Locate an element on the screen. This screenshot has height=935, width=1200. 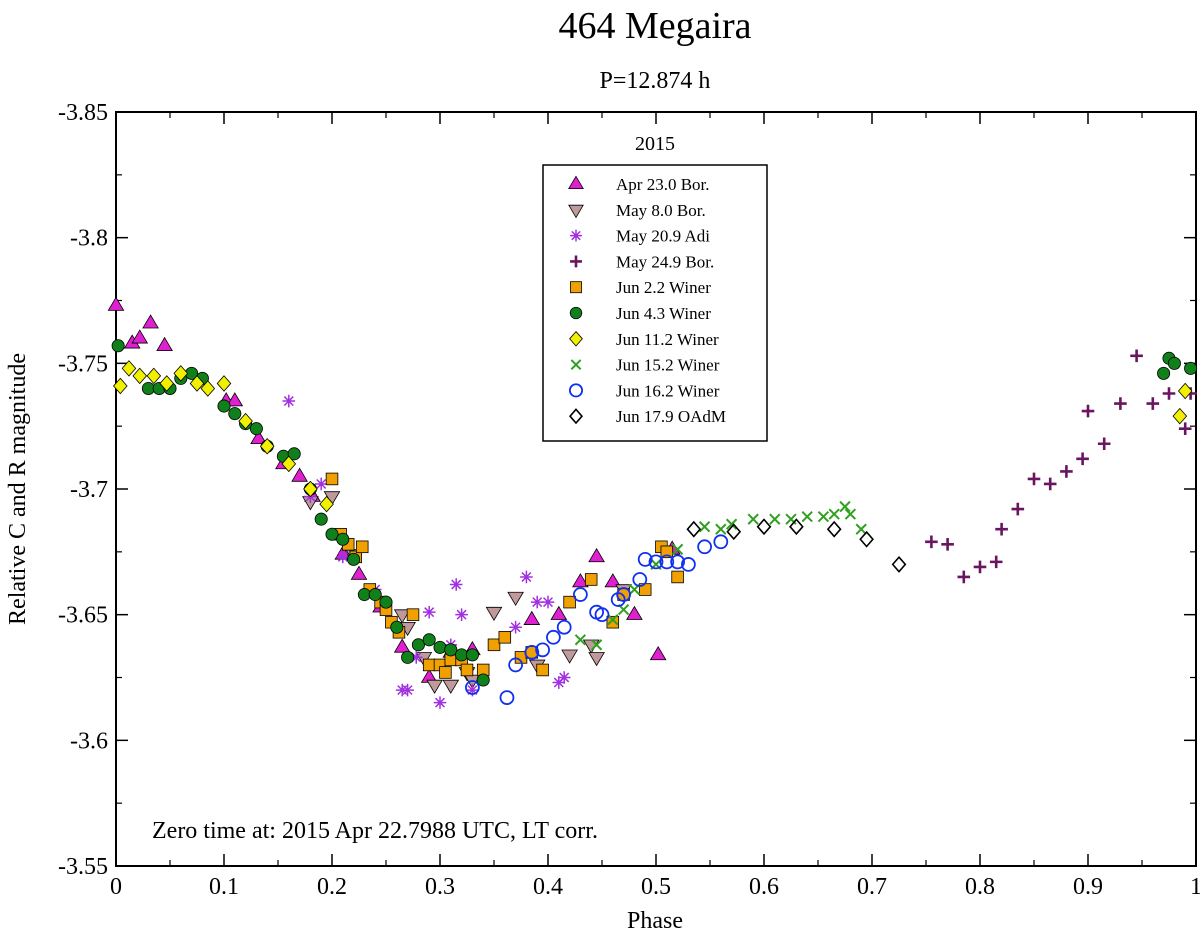
x-tick-label: 0.8 is located at coordinates (980, 887).